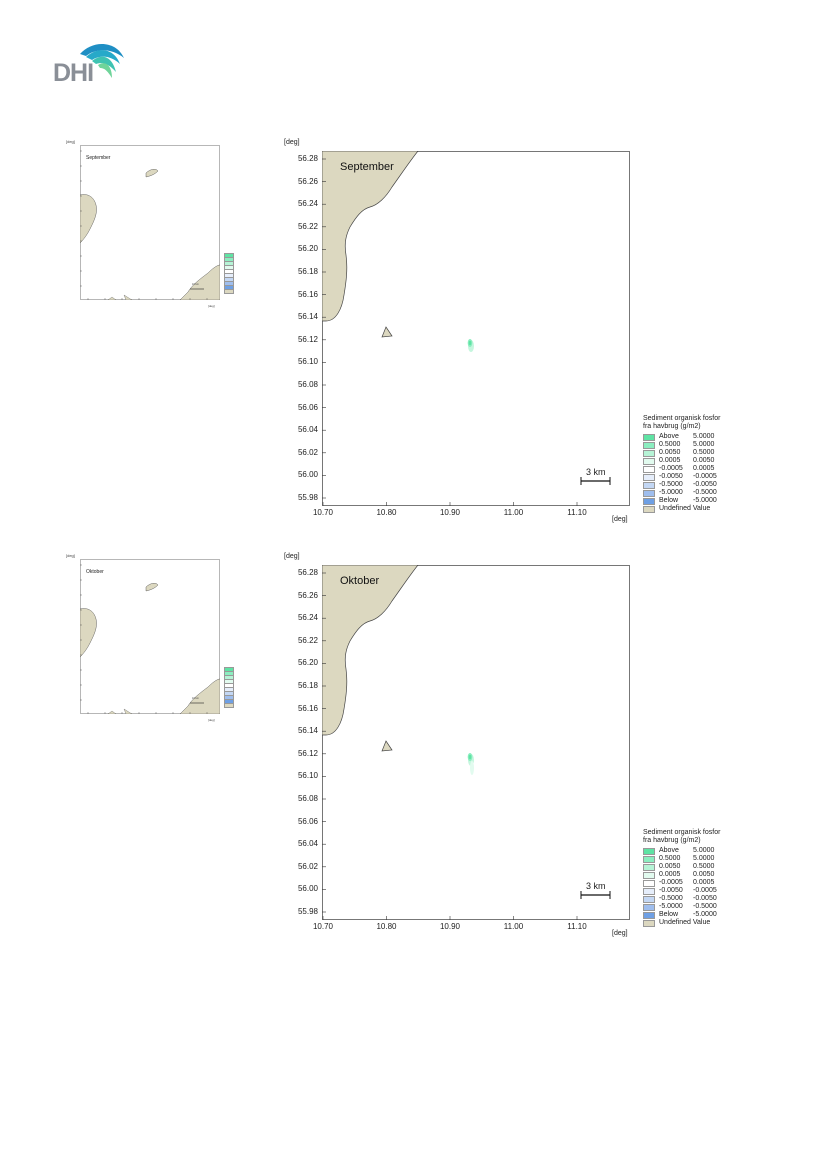 The width and height of the screenshot is (827, 1169). What do you see at coordinates (200, 696) in the screenshot?
I see `thumb-land-southeast` at bounding box center [200, 696].